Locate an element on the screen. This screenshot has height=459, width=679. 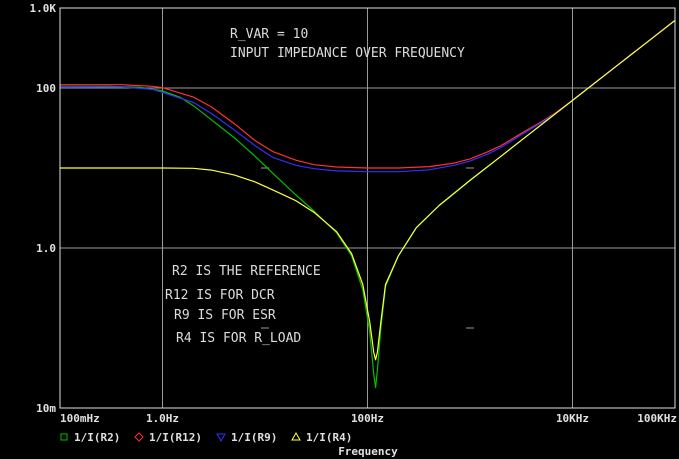
annotation-r9: R9 IS FOR ESR is located at coordinates (225, 315).